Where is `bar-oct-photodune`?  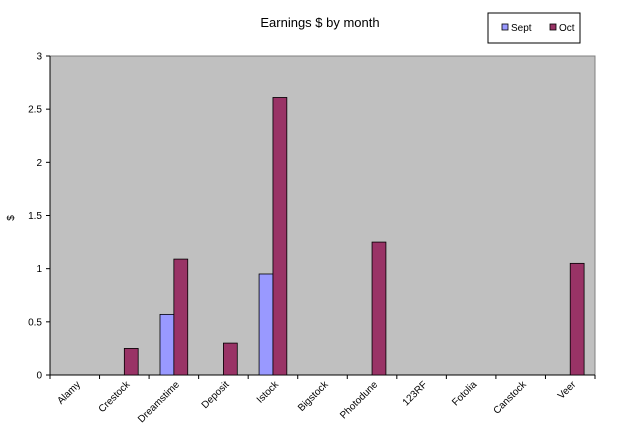
bar-oct-photodune is located at coordinates (379, 308).